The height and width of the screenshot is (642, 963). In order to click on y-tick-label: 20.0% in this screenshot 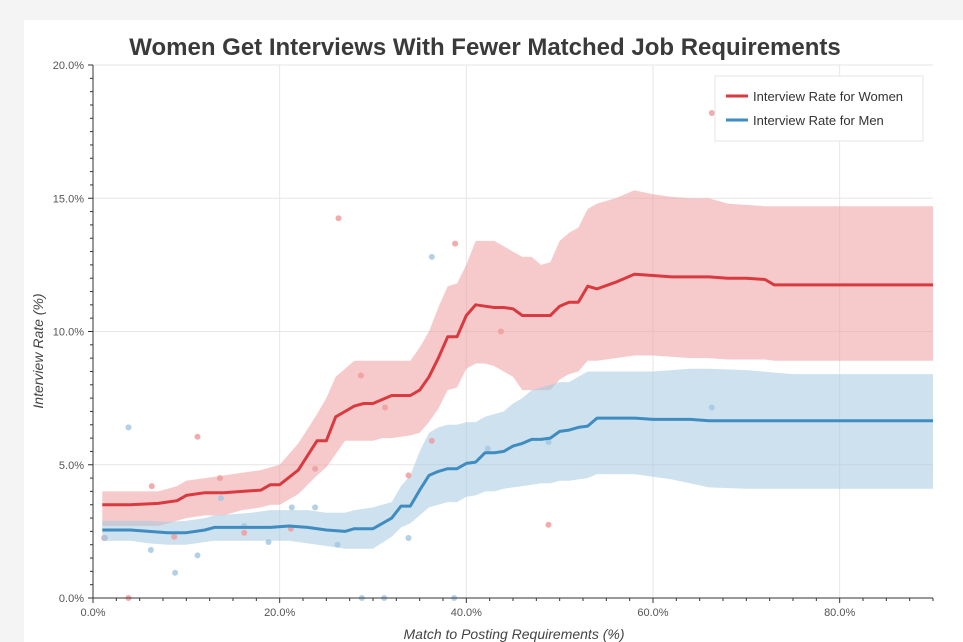, I will do `click(68, 66)`.